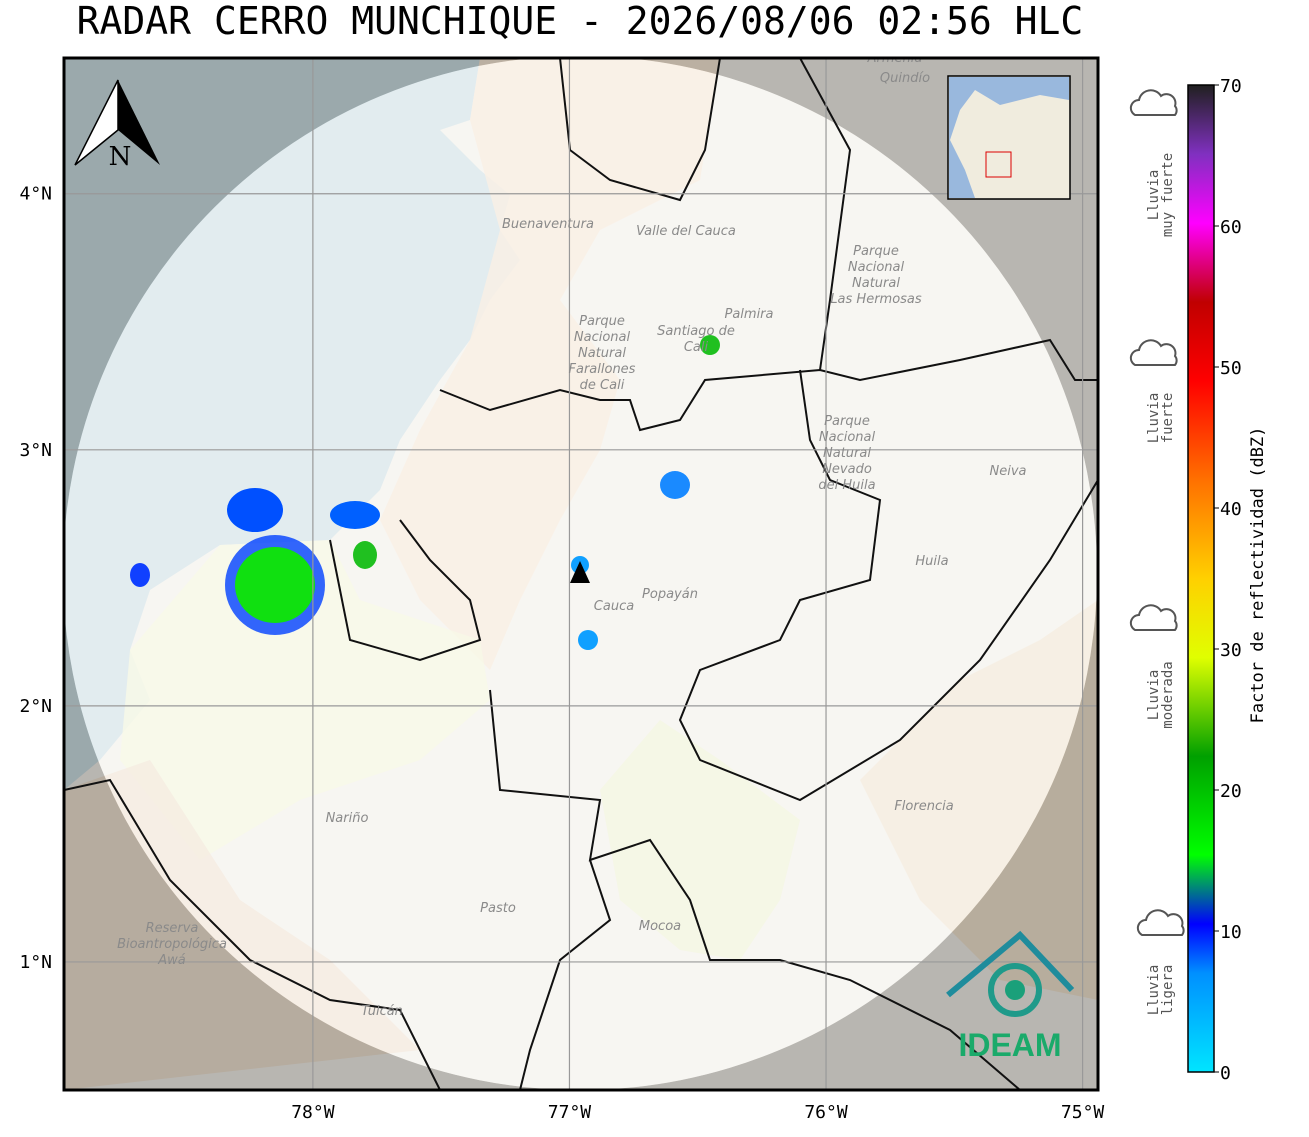 The image size is (1309, 1137). I want to click on lat-tick-label: 2°N, so click(35, 706).